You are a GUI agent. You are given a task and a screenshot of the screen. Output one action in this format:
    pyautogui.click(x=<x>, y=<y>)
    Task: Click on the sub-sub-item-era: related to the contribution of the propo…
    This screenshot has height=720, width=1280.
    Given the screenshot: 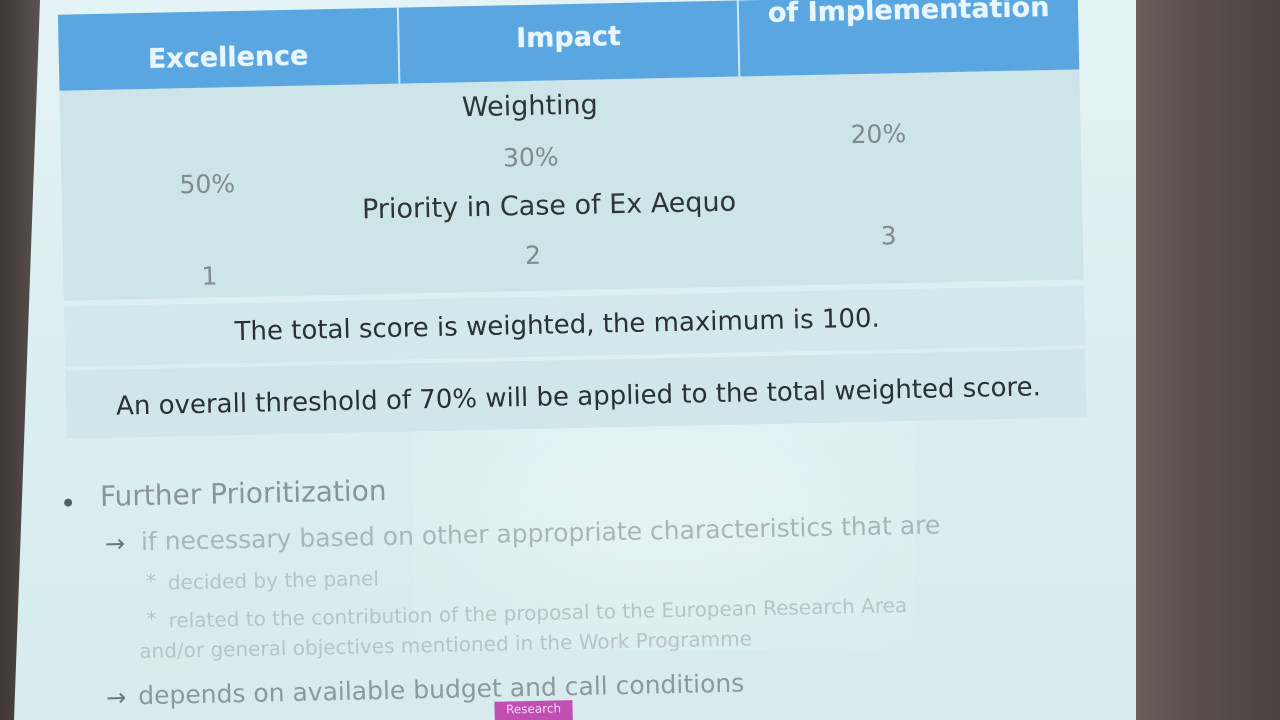 What is the action you would take?
    pyautogui.click(x=538, y=613)
    